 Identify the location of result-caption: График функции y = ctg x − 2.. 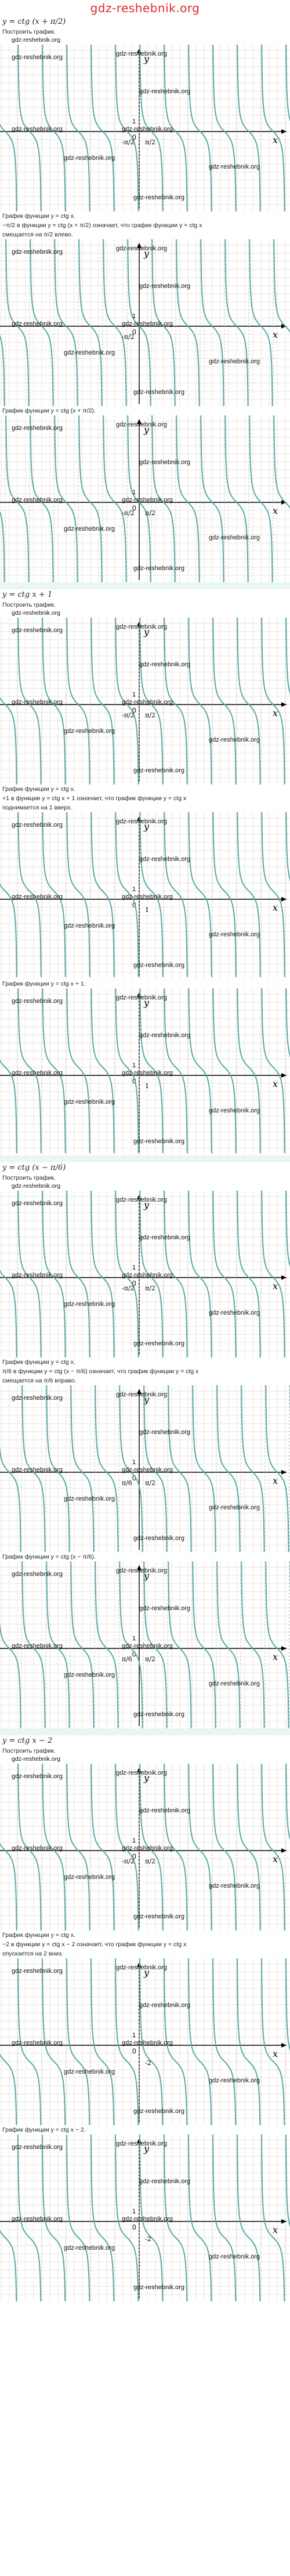
(44, 2129).